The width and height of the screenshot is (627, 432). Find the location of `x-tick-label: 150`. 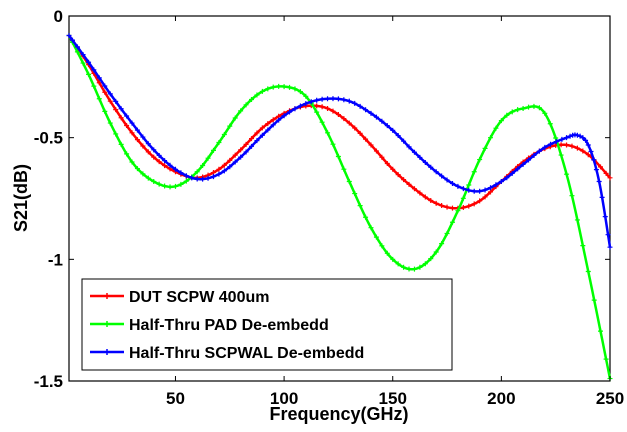

x-tick-label: 150 is located at coordinates (393, 398).